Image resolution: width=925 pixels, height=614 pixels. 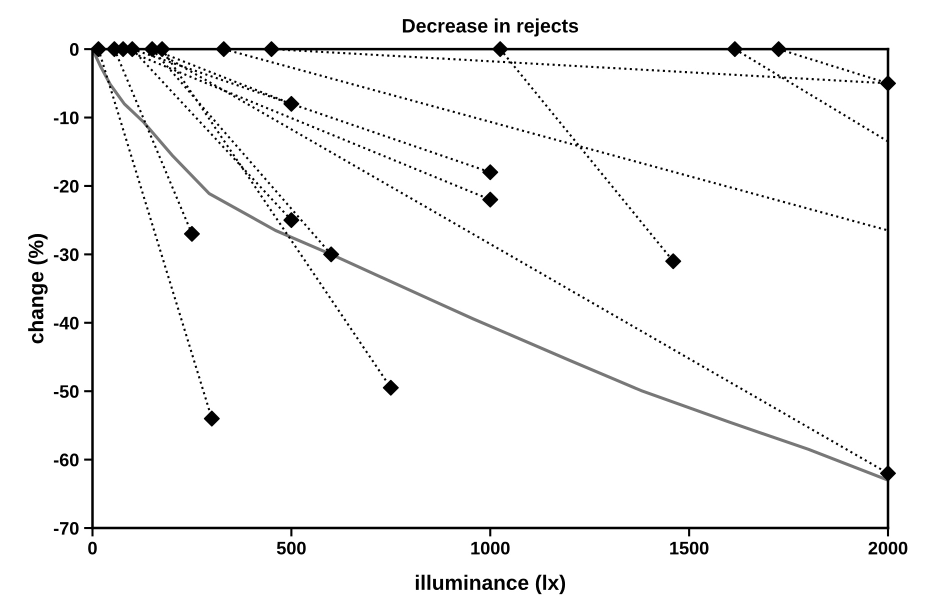 I want to click on y-tick-label: -10, so click(x=66, y=117).